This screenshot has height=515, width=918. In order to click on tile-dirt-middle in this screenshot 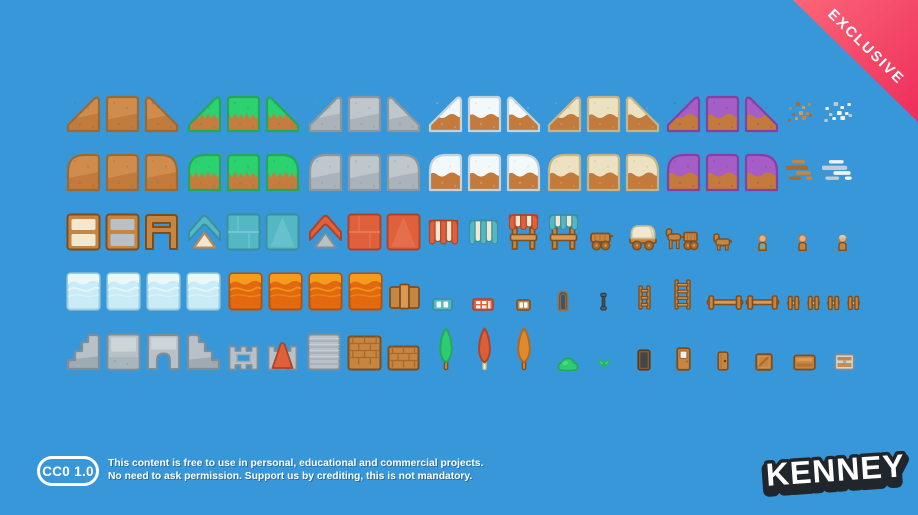, I will do `click(122, 114)`.